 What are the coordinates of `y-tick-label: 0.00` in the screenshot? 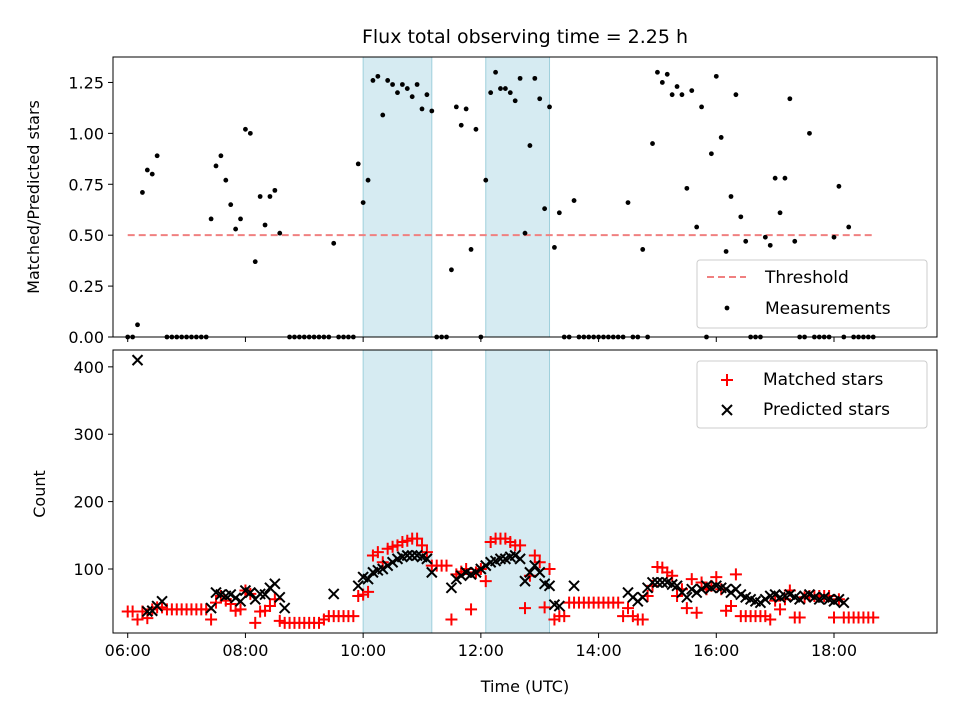 It's located at (86, 337).